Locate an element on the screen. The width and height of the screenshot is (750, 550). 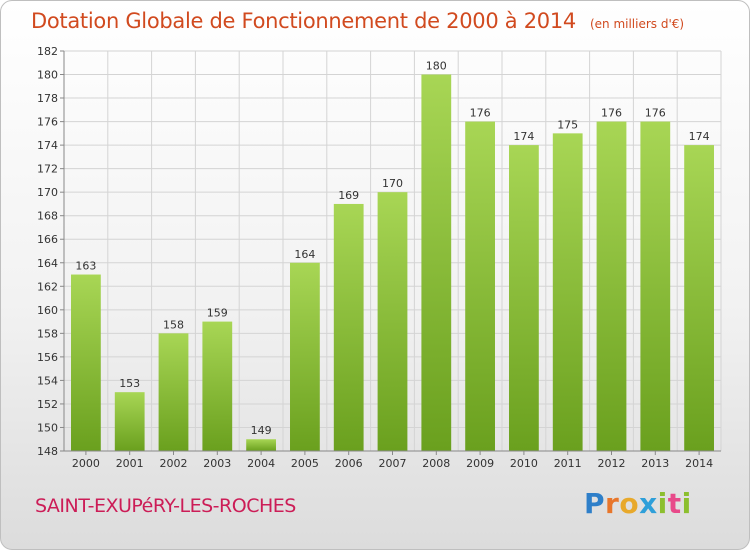
x-tick-label: 2011 is located at coordinates (568, 463).